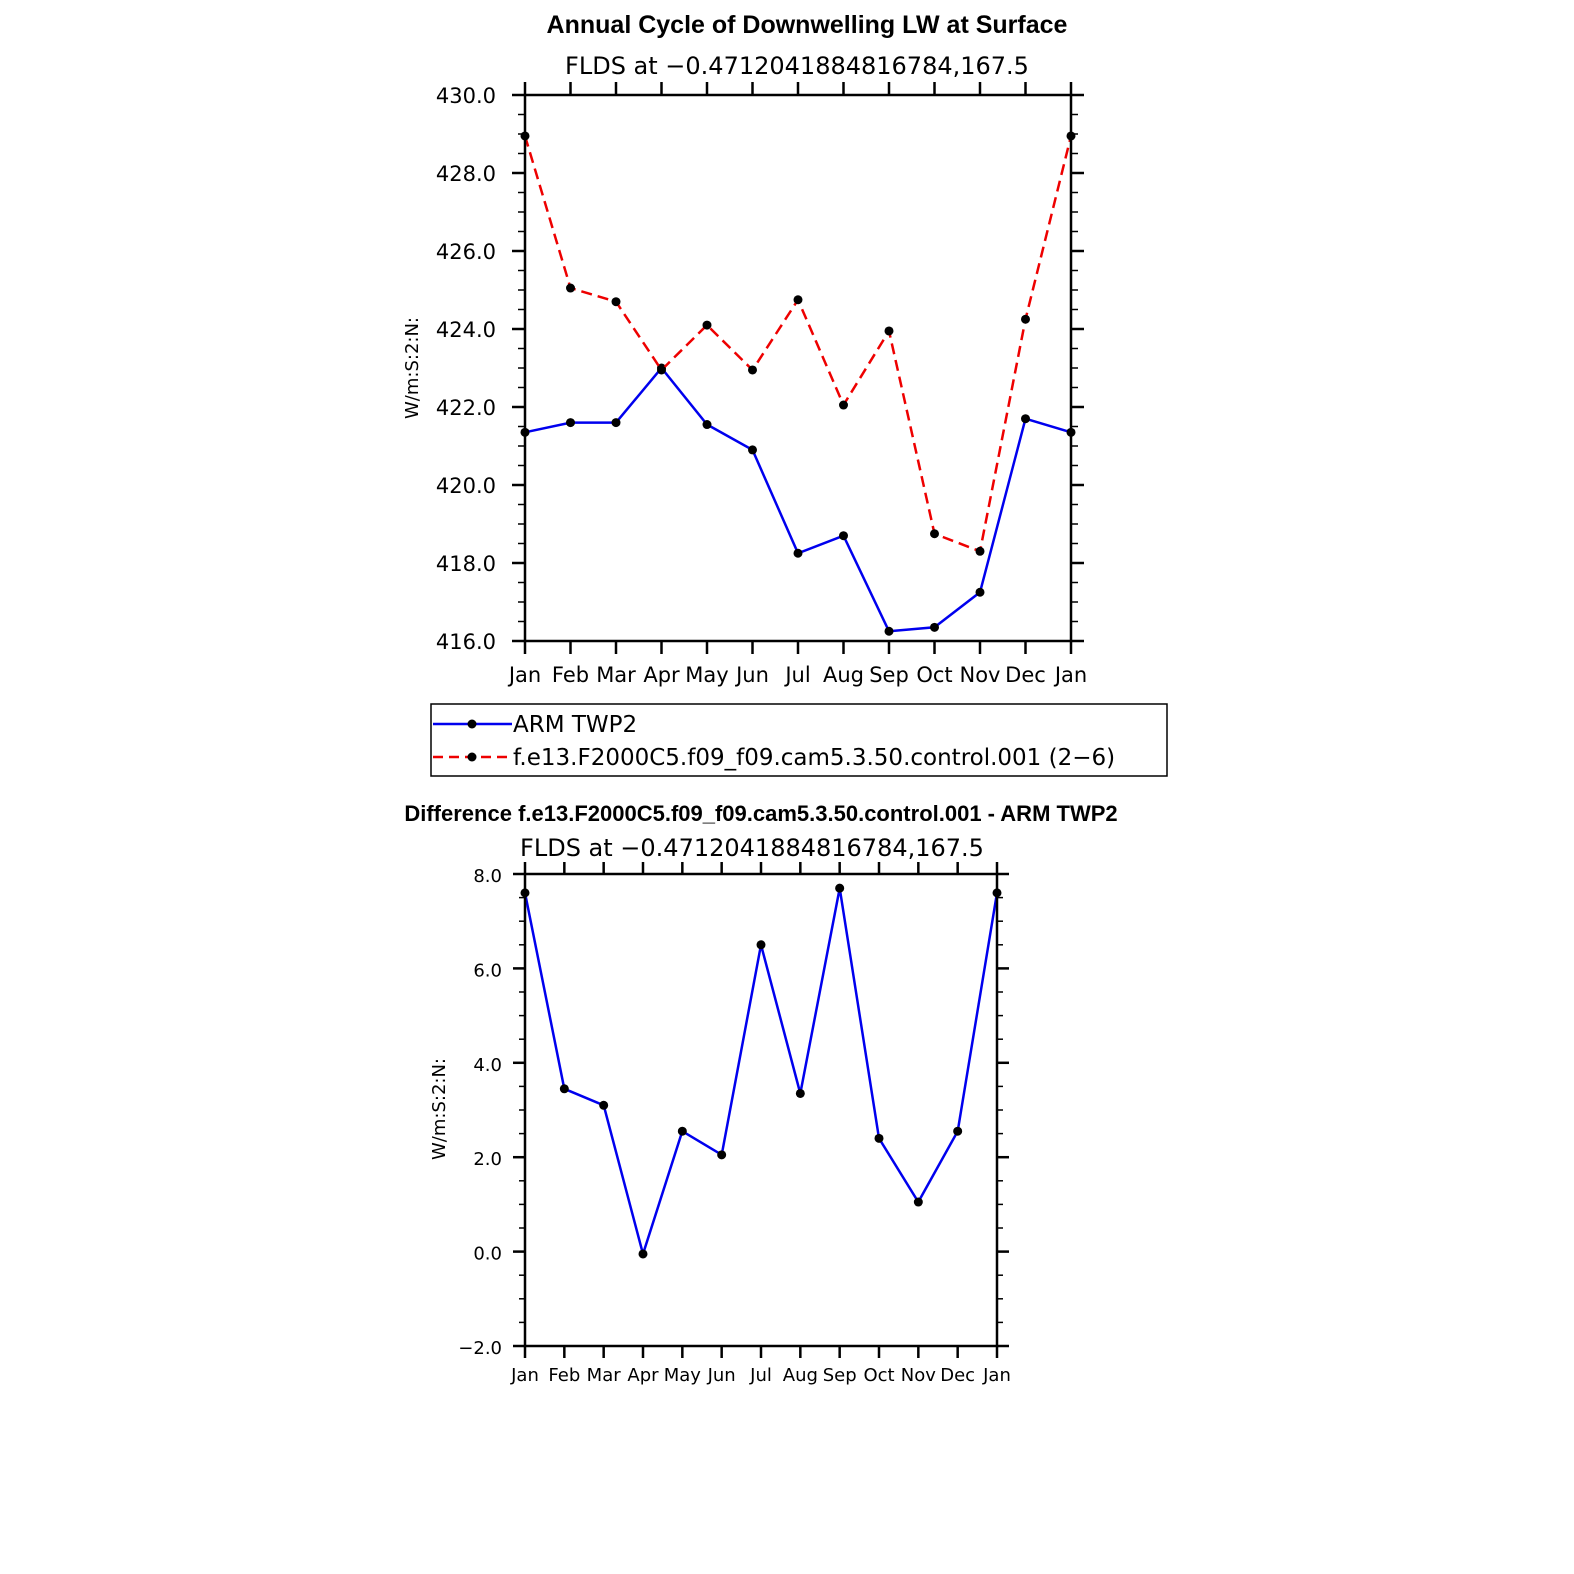 The height and width of the screenshot is (1574, 1574). I want to click on top-xtick-label: Apr, so click(661, 675).